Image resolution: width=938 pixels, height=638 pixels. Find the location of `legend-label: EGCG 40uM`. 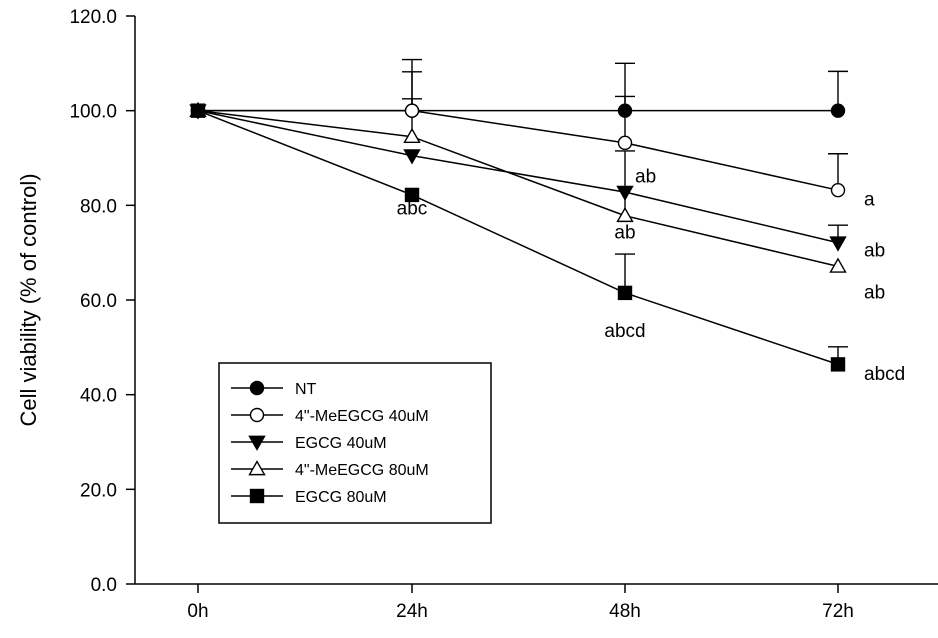

legend-label: EGCG 40uM is located at coordinates (341, 443).